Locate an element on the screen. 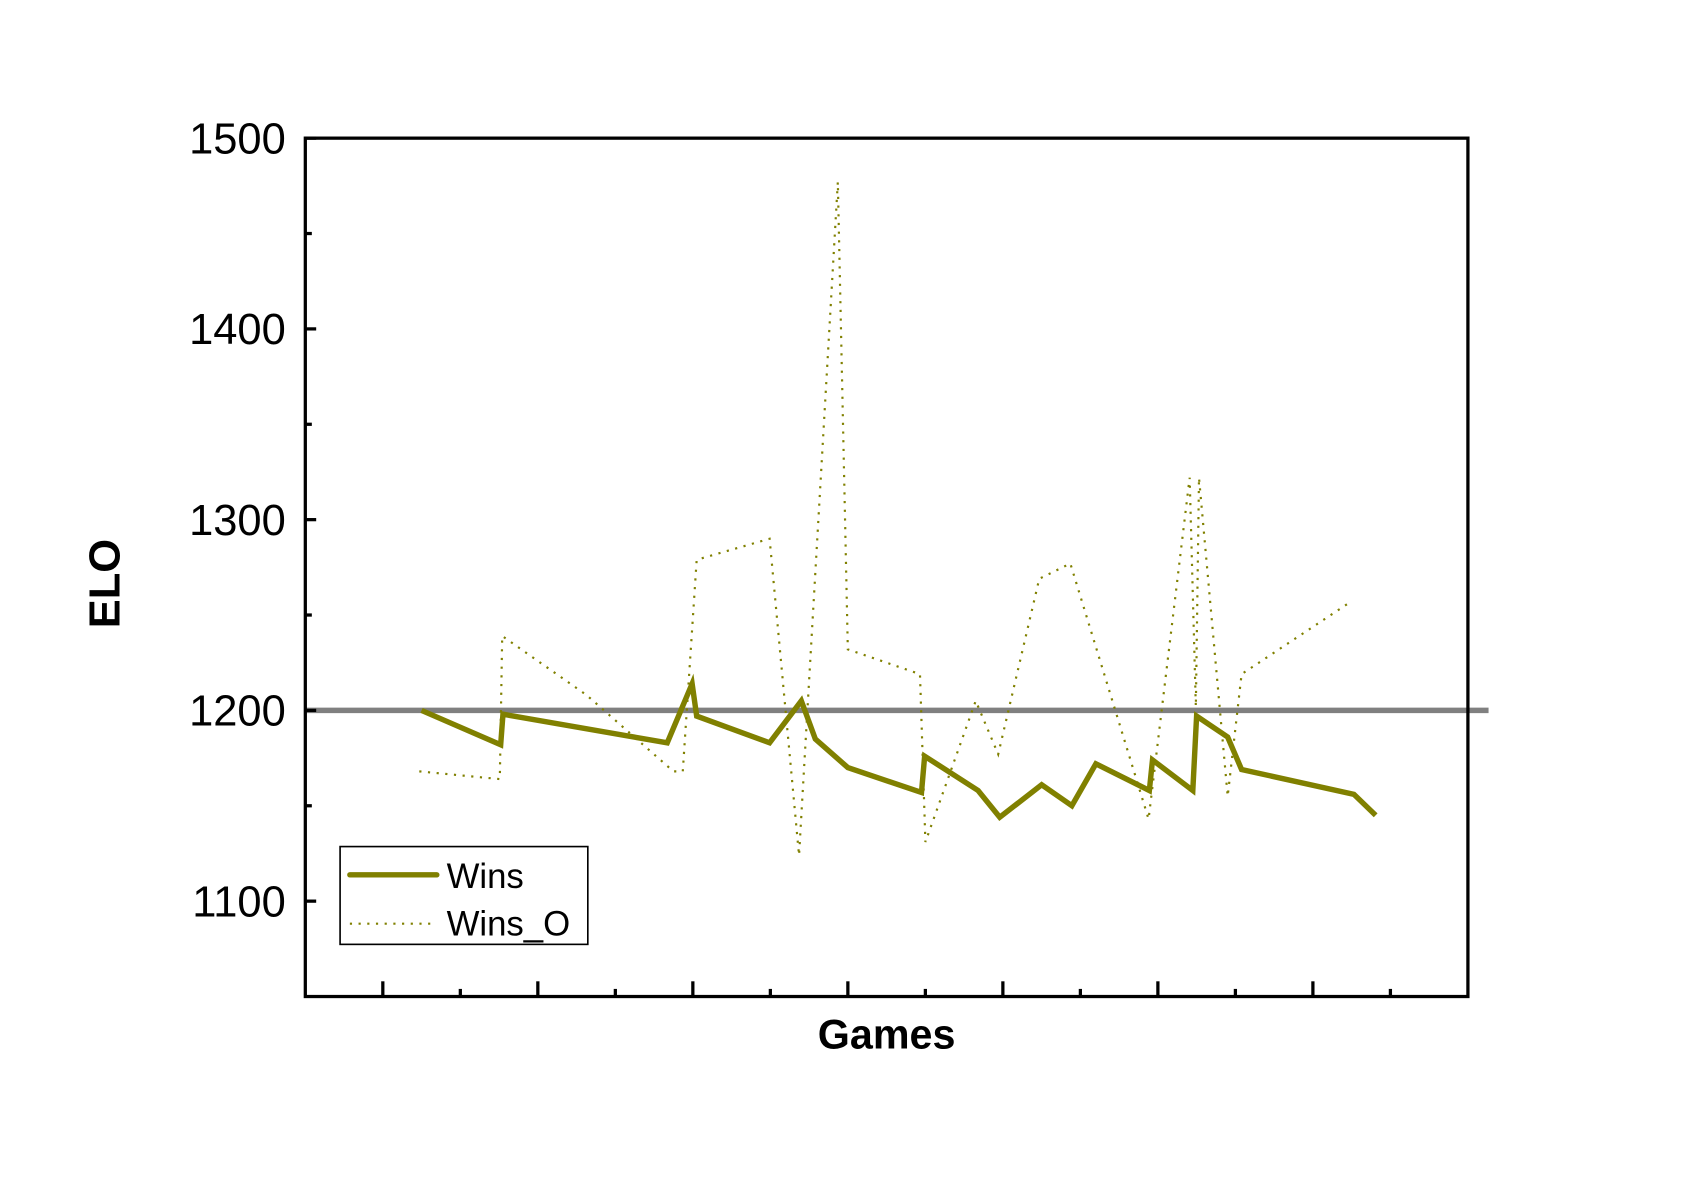 The height and width of the screenshot is (1189, 1695). x-axis-label: Games is located at coordinates (887, 1035).